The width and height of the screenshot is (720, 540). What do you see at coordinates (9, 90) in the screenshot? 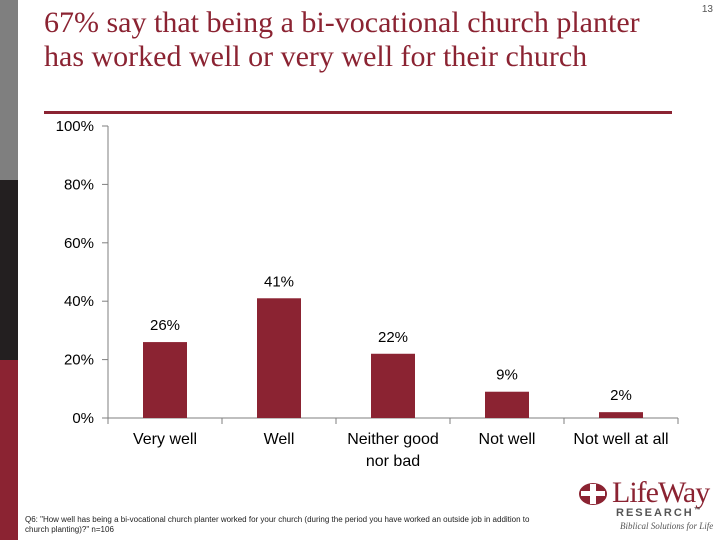
I see `side-bar-gray` at bounding box center [9, 90].